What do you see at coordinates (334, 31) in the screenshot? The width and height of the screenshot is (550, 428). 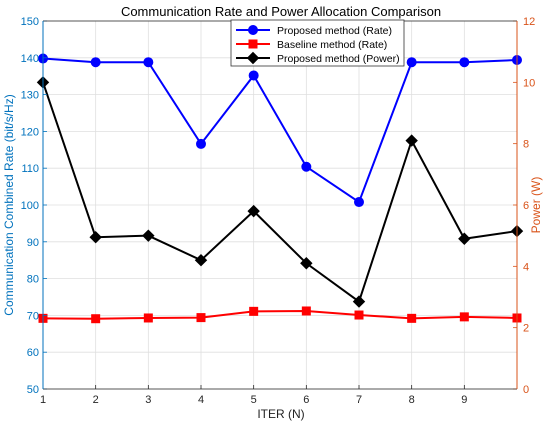 I see `legend-label: Proposed method (Rate)` at bounding box center [334, 31].